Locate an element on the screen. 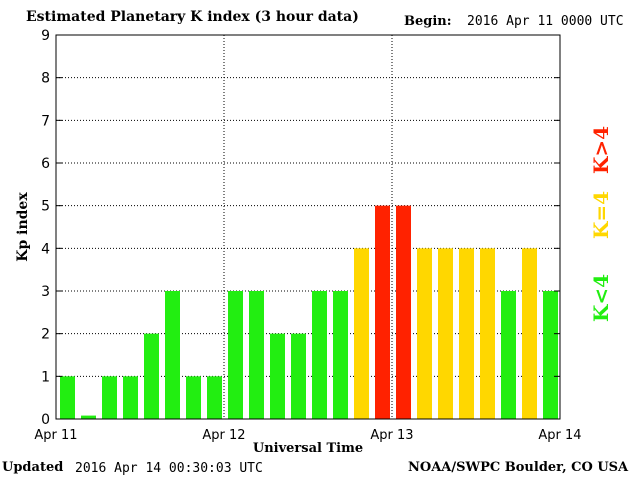  legend: K<4 K=4 K>4 is located at coordinates (601, 224).